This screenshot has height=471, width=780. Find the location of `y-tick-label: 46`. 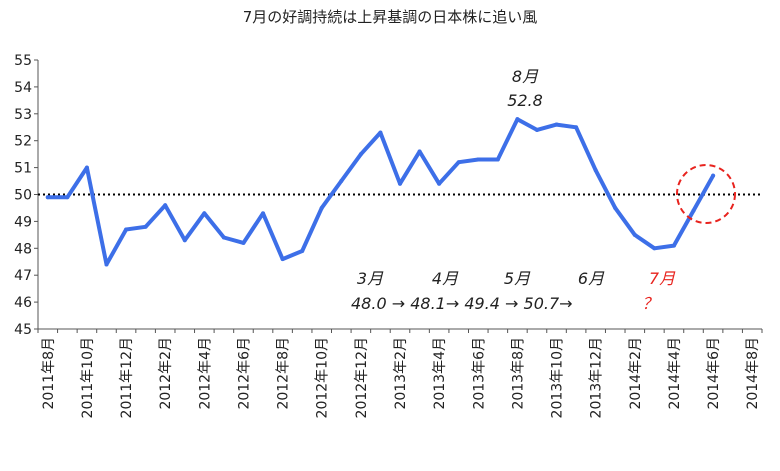

y-tick-label: 46 is located at coordinates (23, 303).